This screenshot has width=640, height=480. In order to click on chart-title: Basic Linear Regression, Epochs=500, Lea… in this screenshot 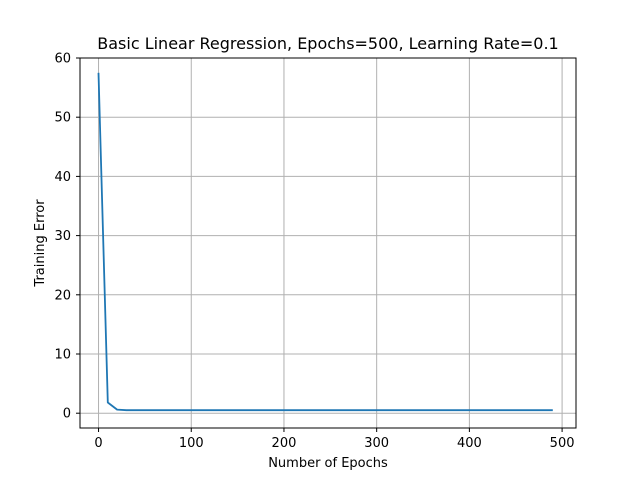, I will do `click(327, 43)`.